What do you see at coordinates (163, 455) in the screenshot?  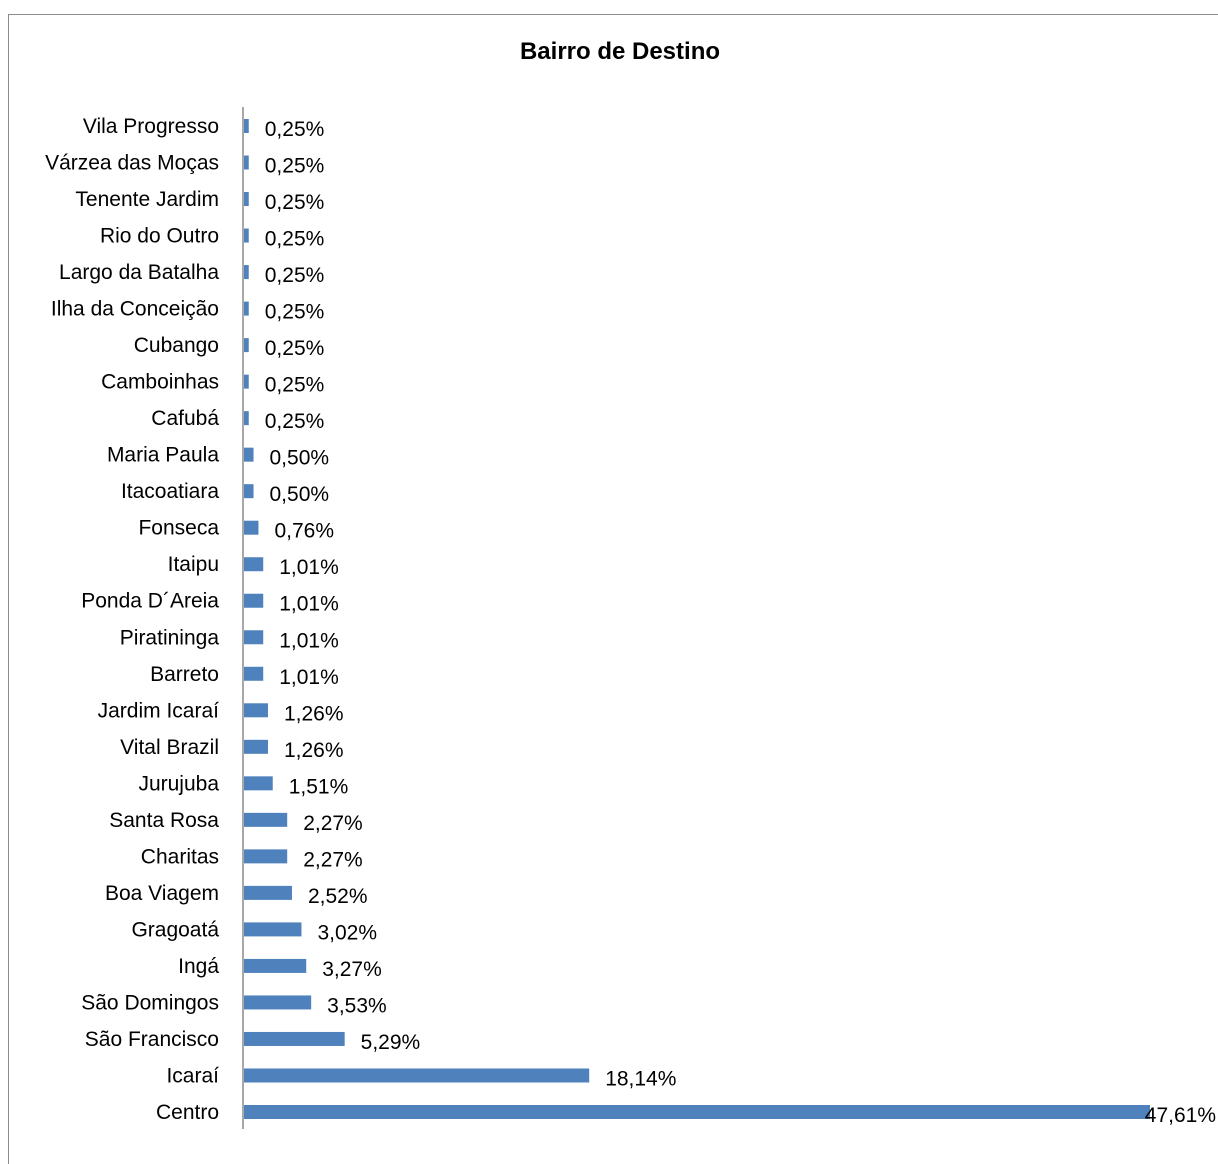 I see `category-label: Maria Paula` at bounding box center [163, 455].